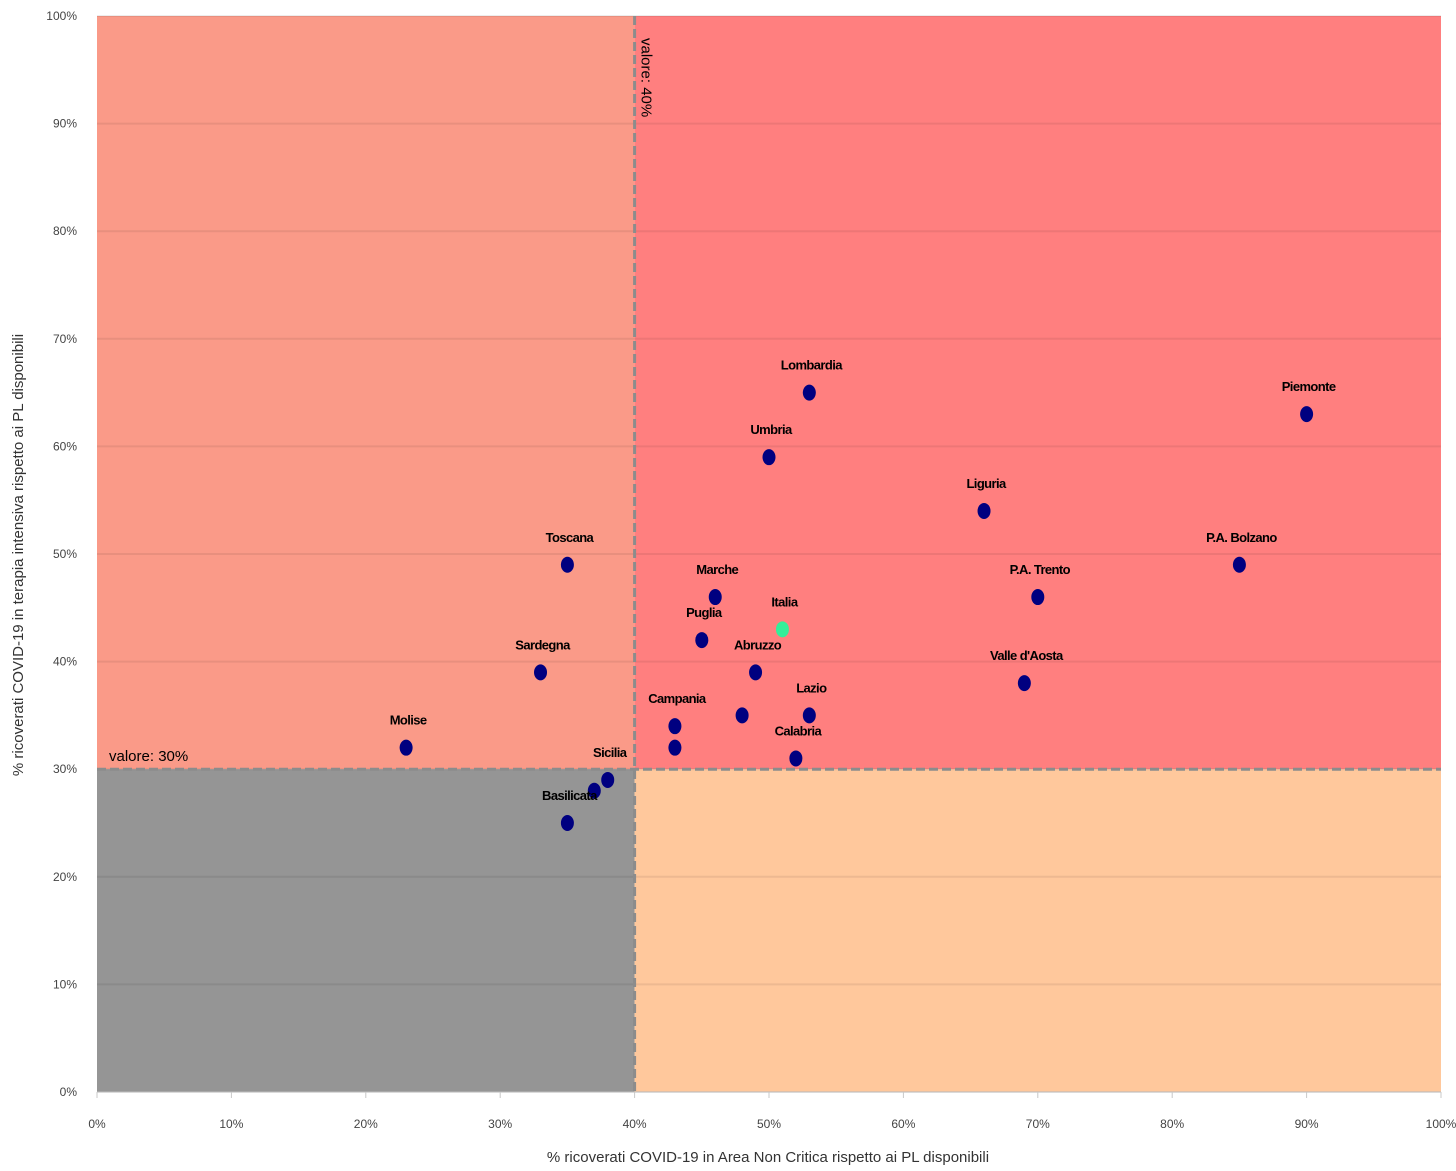 Image resolution: width=1456 pixels, height=1171 pixels. I want to click on x-tick-label: 30%, so click(500, 1124).